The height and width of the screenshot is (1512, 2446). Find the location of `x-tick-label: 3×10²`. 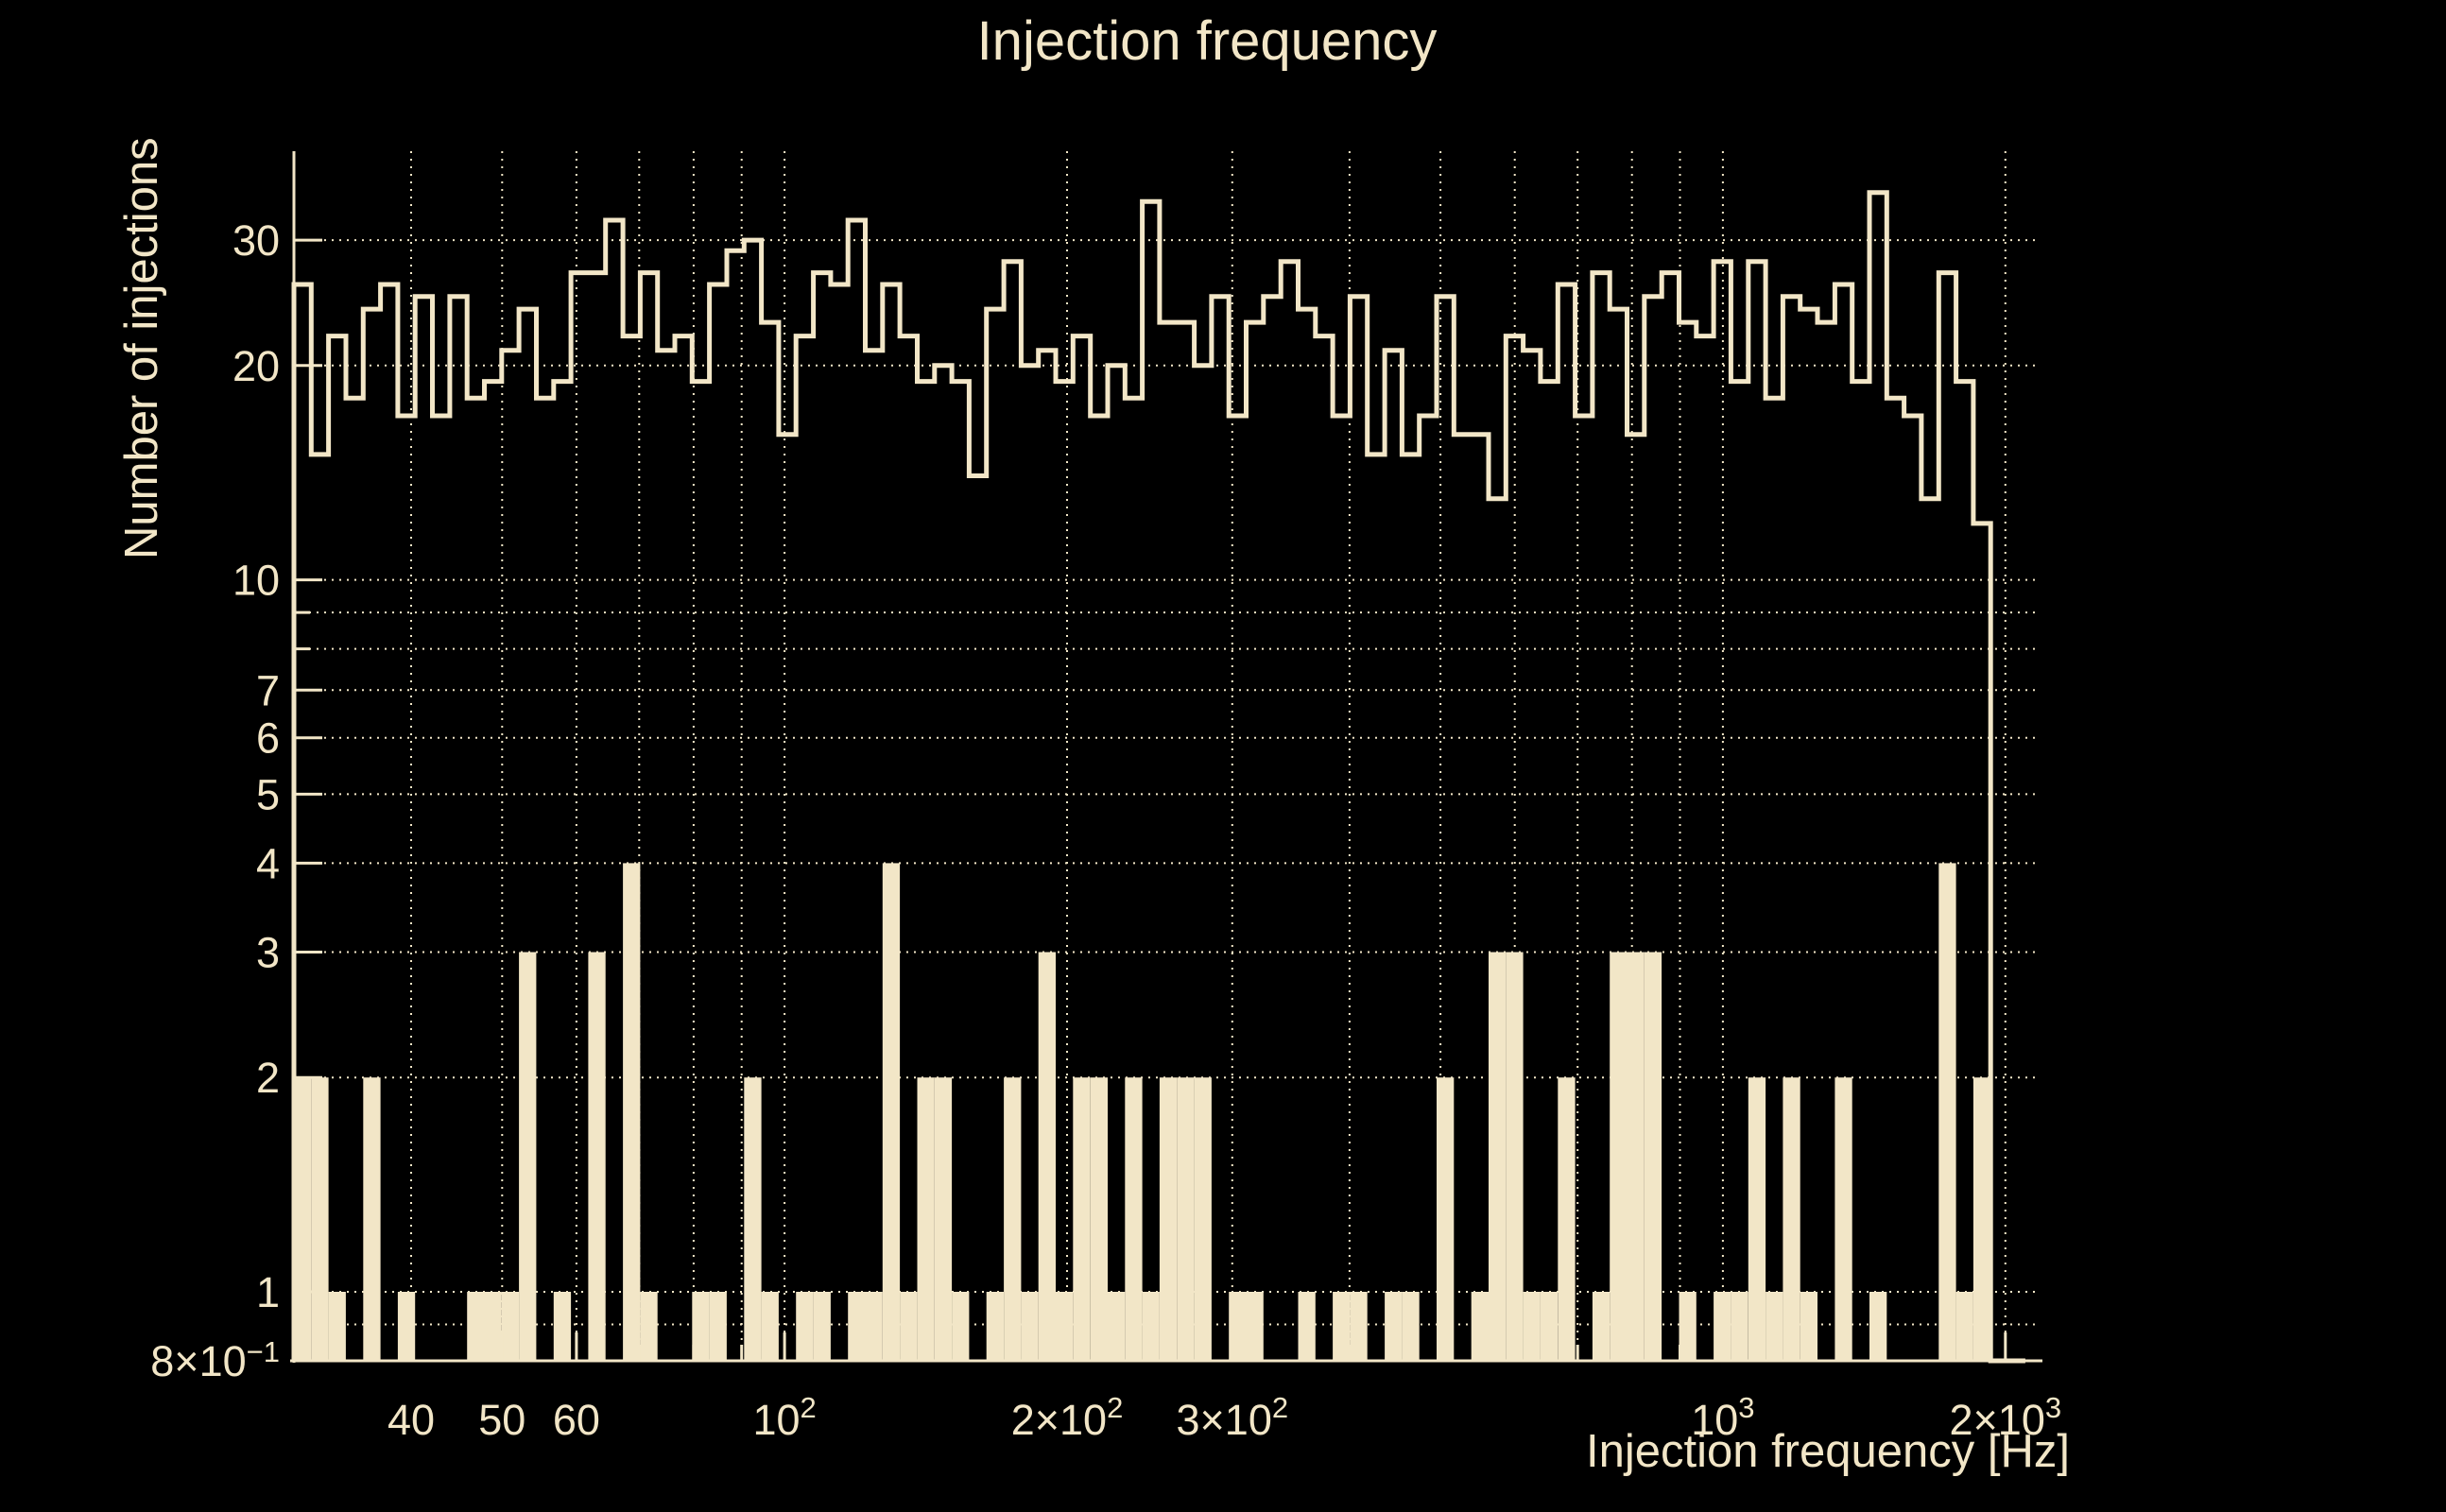

x-tick-label: 3×10² is located at coordinates (1232, 1417).